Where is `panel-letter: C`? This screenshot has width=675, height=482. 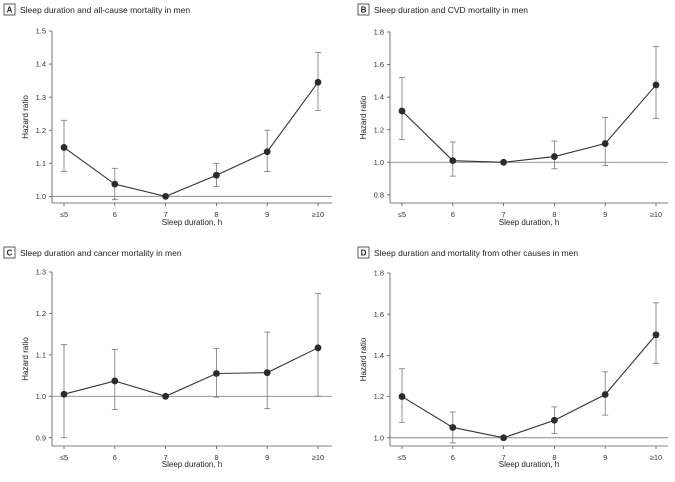 panel-letter: C is located at coordinates (10, 253).